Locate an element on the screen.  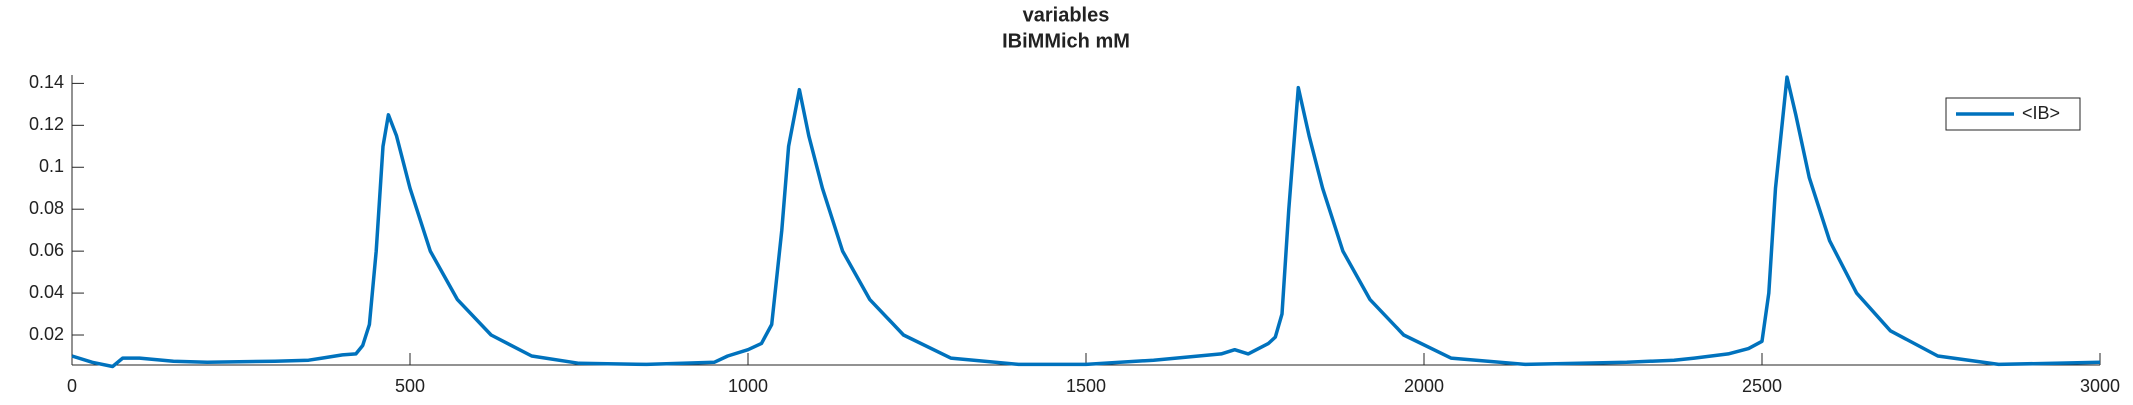
y-tick-label: 0.12 is located at coordinates (46, 124).